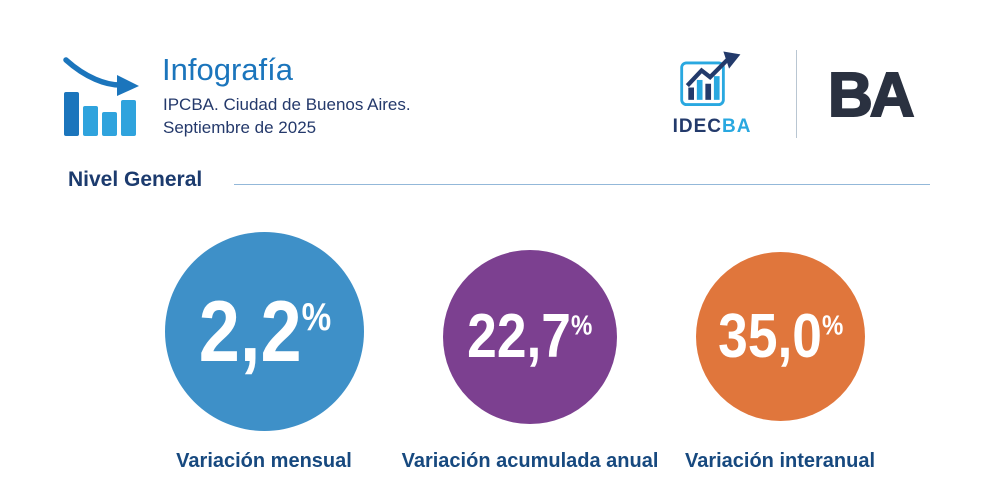 This screenshot has width=1000, height=504. I want to click on kpi-circle-interannual: 35,0%, so click(780, 336).